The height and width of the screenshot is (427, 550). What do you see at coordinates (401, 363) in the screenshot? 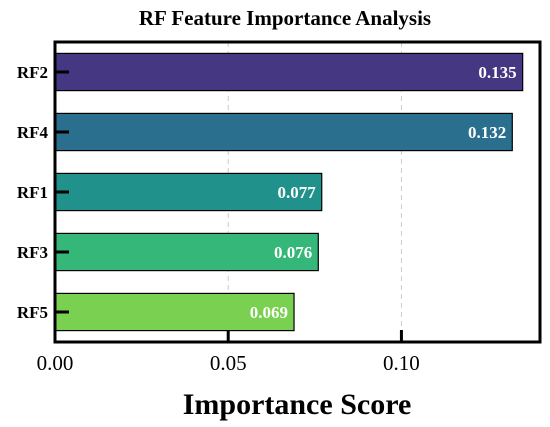
I see `x-tick-label: 0.10` at bounding box center [401, 363].